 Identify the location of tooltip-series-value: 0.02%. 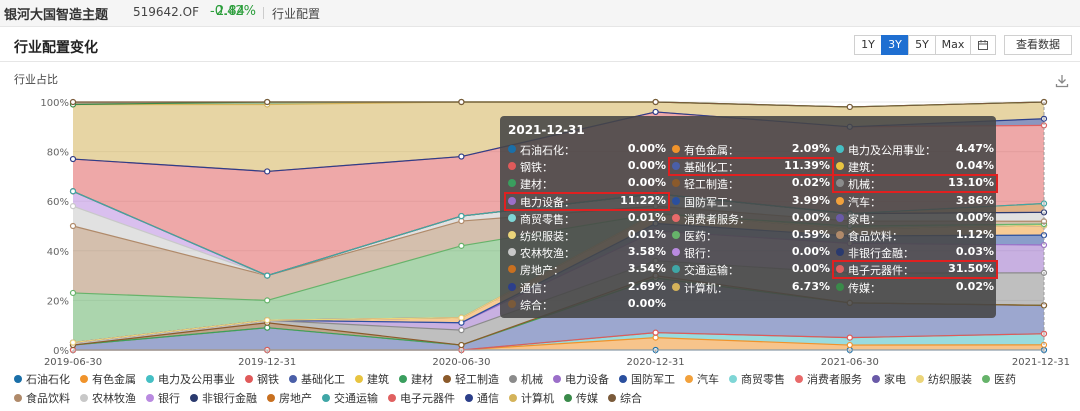
(974, 286).